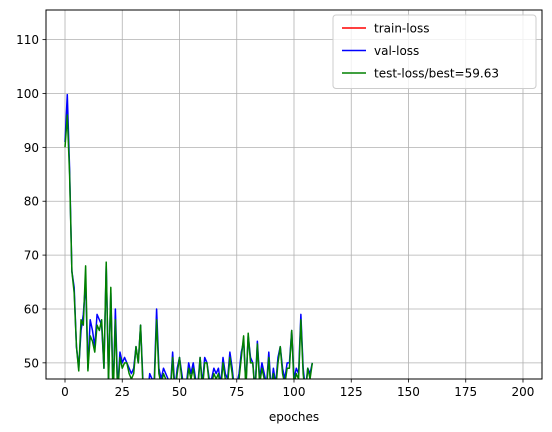  I want to click on y-tick-label: 90, so click(31, 148).